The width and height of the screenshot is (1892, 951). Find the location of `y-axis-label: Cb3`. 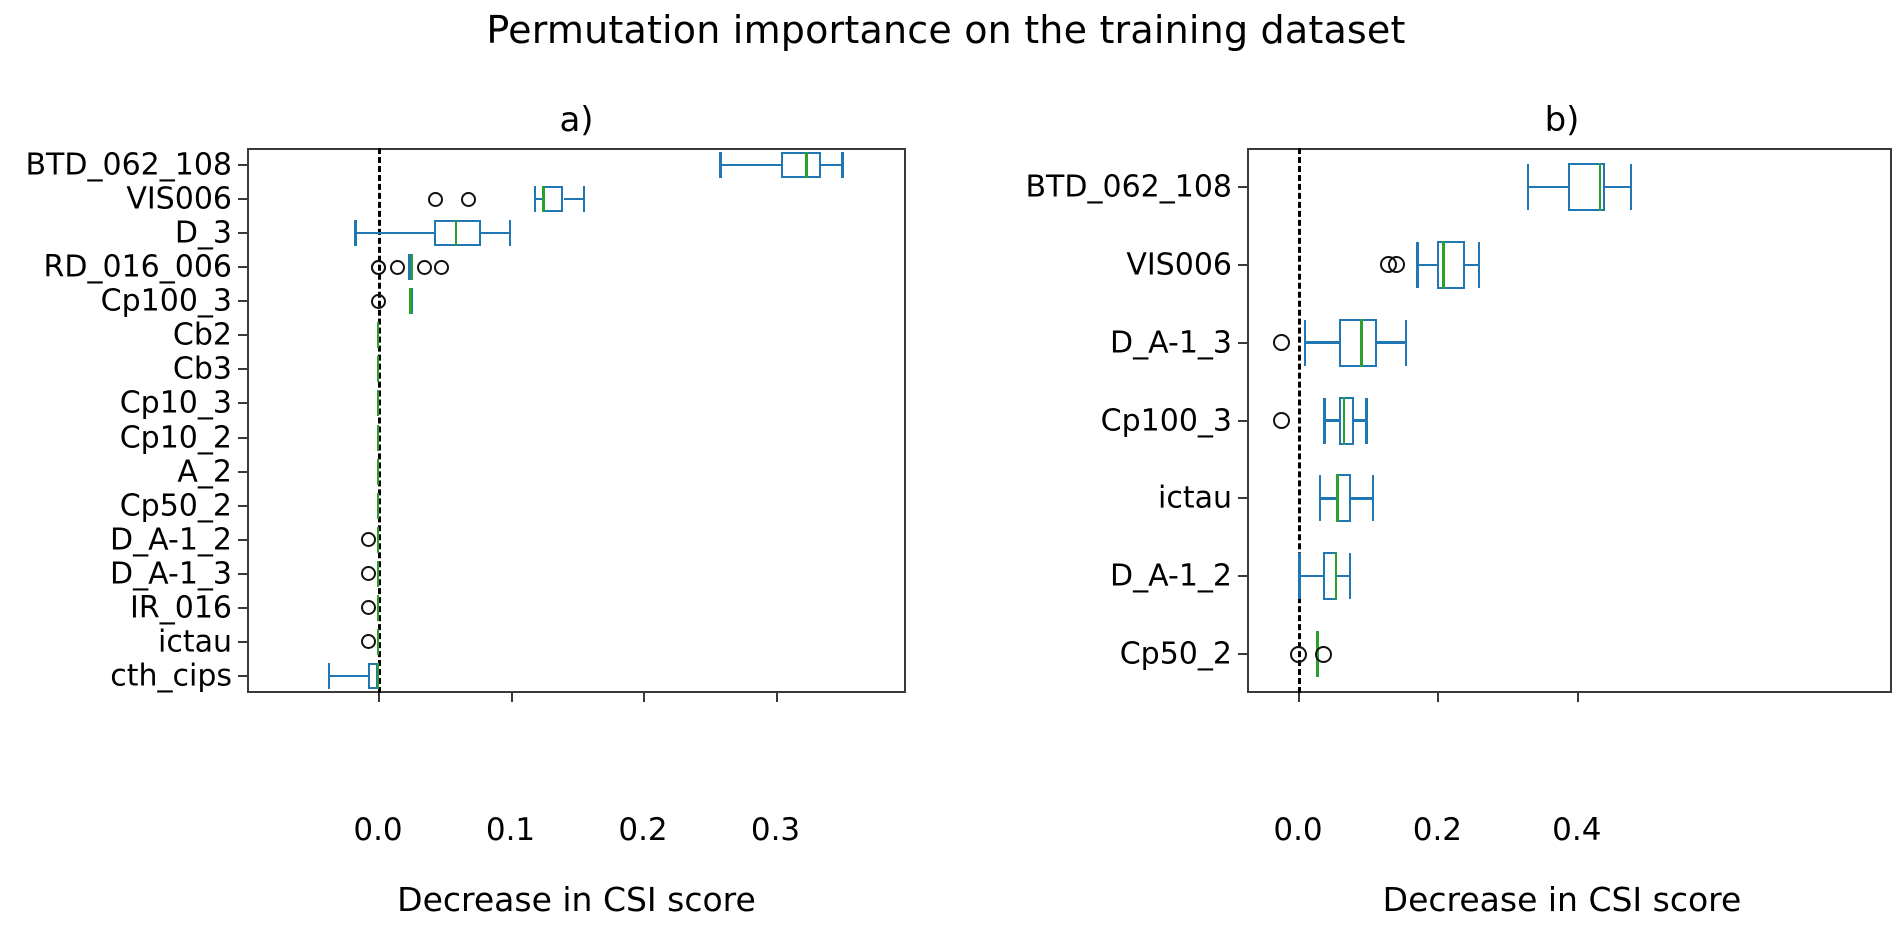

y-axis-label: Cb3 is located at coordinates (202, 369).